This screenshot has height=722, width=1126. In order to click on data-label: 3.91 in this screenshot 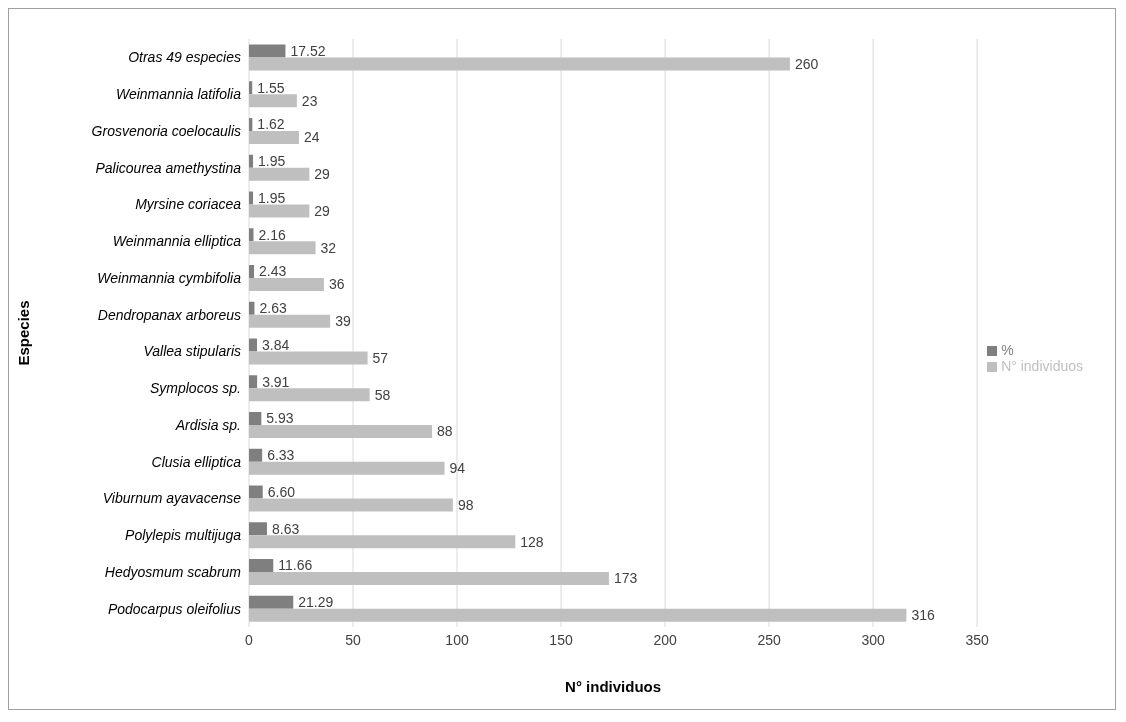, I will do `click(276, 381)`.